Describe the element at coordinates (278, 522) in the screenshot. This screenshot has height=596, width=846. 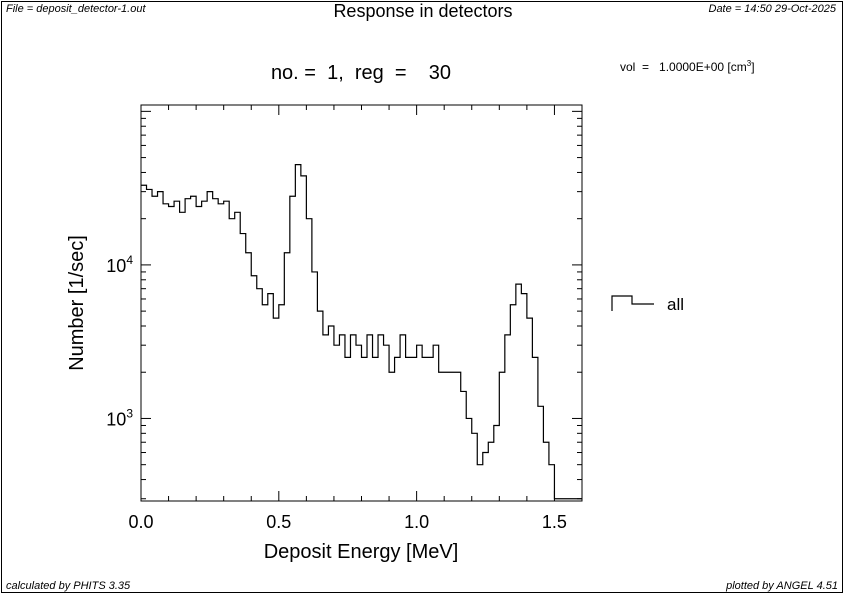
I see `x-tick-label: 0.5` at that location.